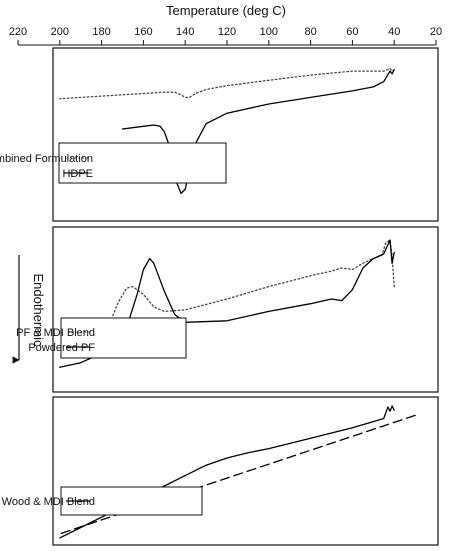  I want to click on x-tick-label: 80, so click(310, 32).